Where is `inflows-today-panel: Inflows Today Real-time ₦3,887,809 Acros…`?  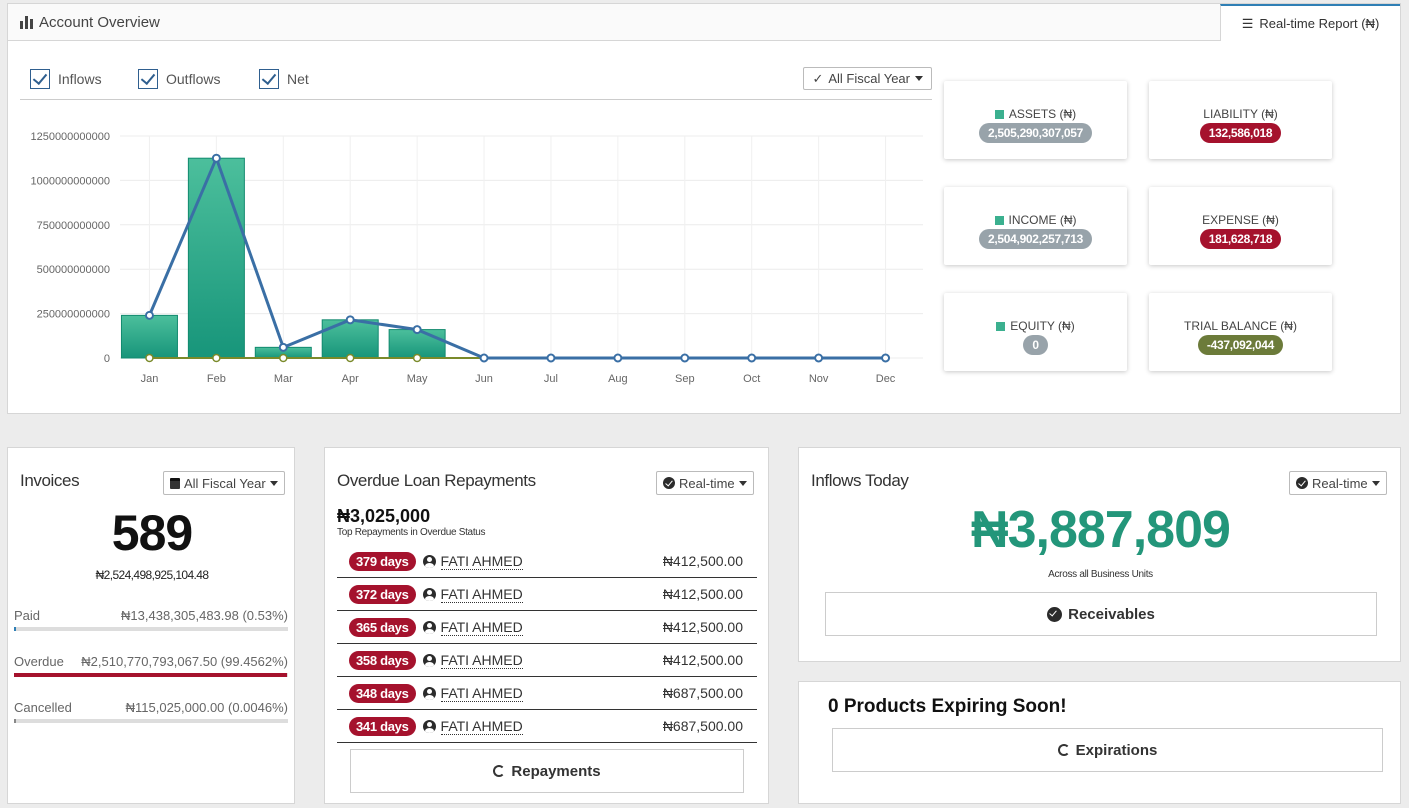 inflows-today-panel: Inflows Today Real-time ₦3,887,809 Acros… is located at coordinates (1099, 554).